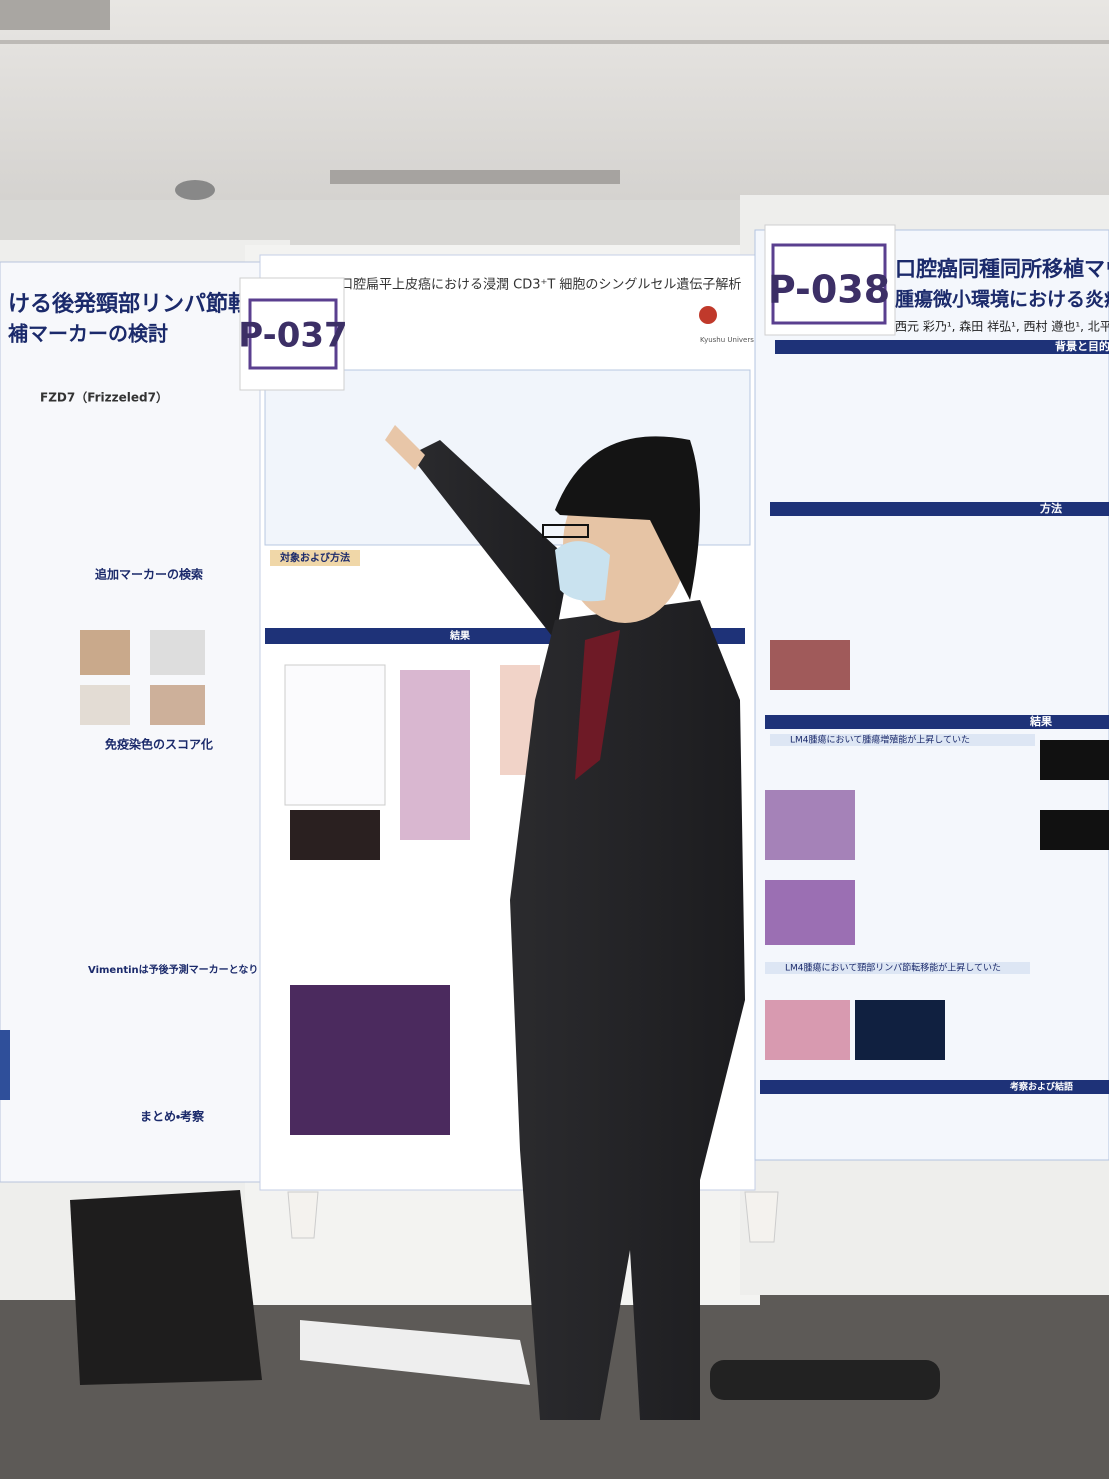  What do you see at coordinates (540, 285) in the screenshot?
I see `poster-title: 口腔扁平上皮癌における浸潤 CD3⁺T 細胞のシングルセル遺伝子解析` at bounding box center [540, 285].